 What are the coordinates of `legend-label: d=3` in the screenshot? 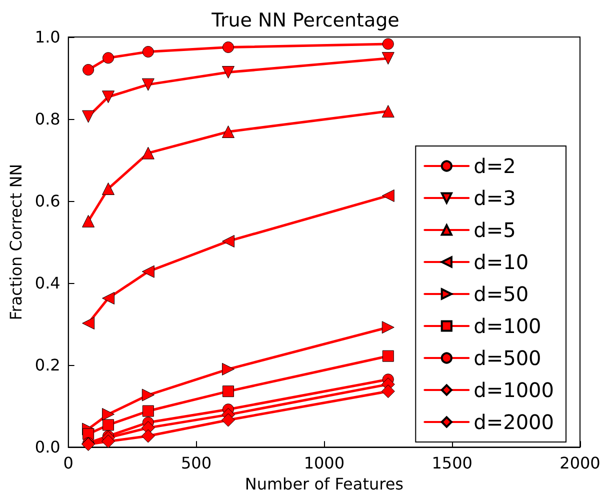 It's located at (495, 198).